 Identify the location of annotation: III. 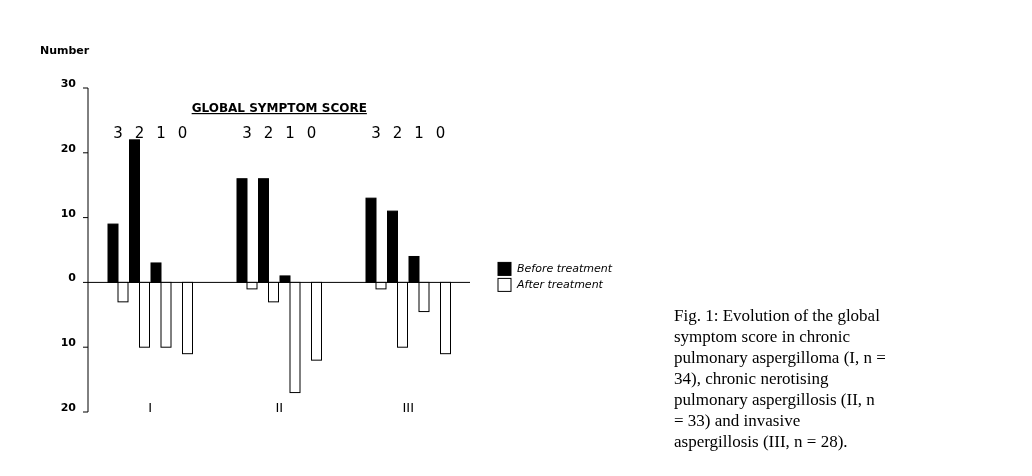
(408, 407).